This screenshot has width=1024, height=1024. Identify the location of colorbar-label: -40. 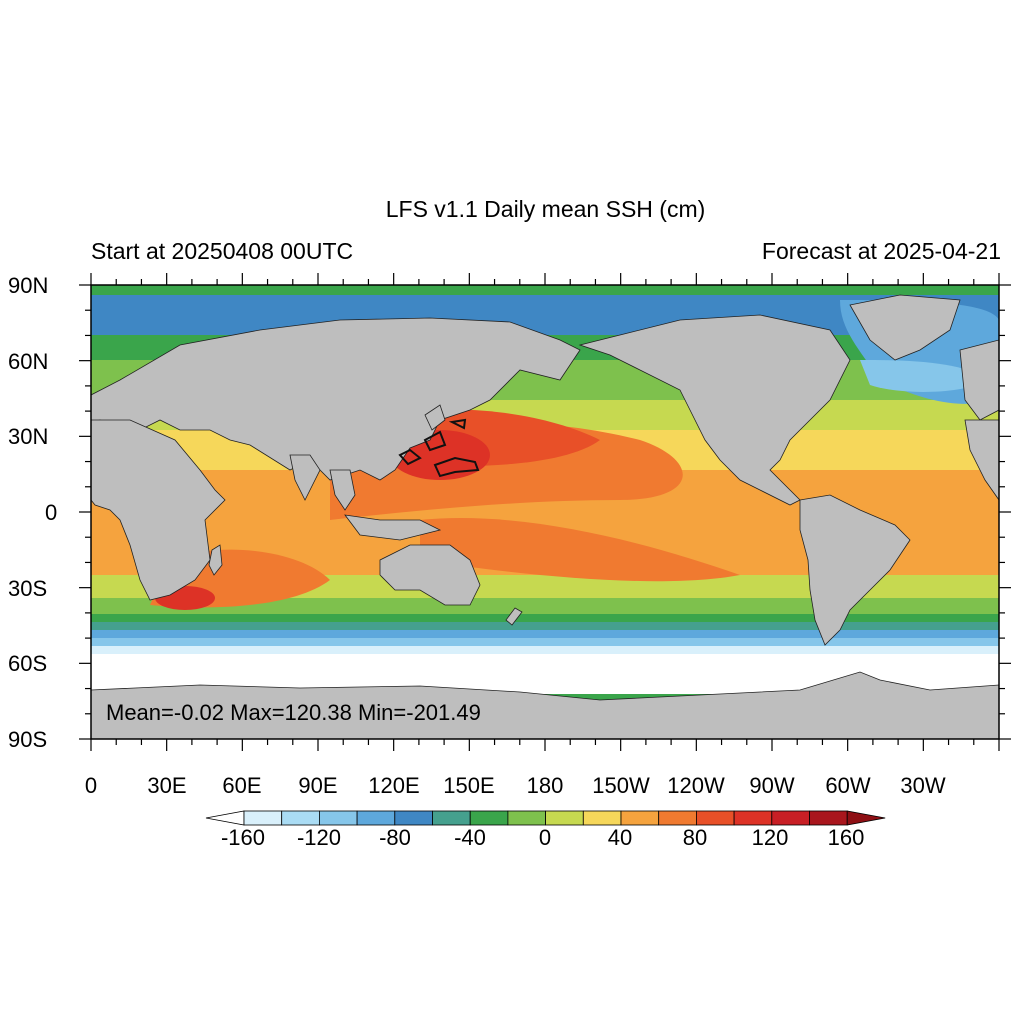
(470, 837).